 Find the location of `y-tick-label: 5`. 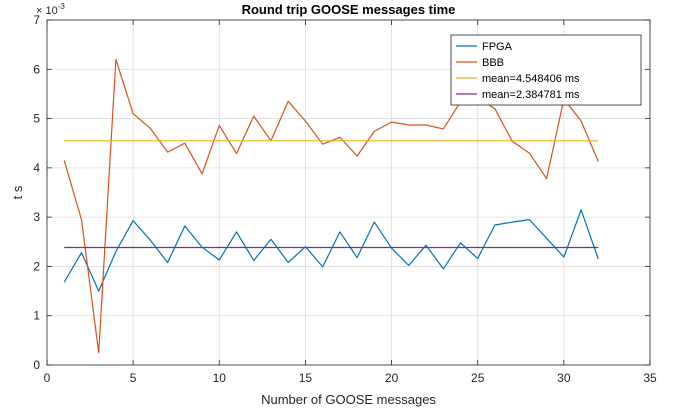

y-tick-label: 5 is located at coordinates (36, 119).